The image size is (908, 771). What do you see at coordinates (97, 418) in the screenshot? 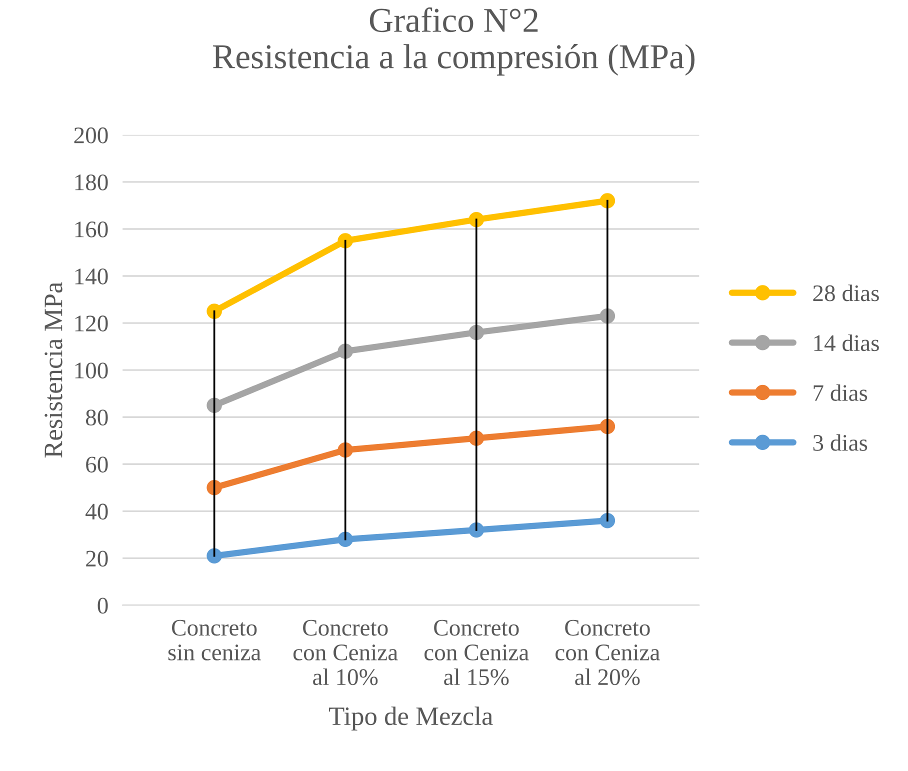
I see `y-tick-label: 80` at bounding box center [97, 418].